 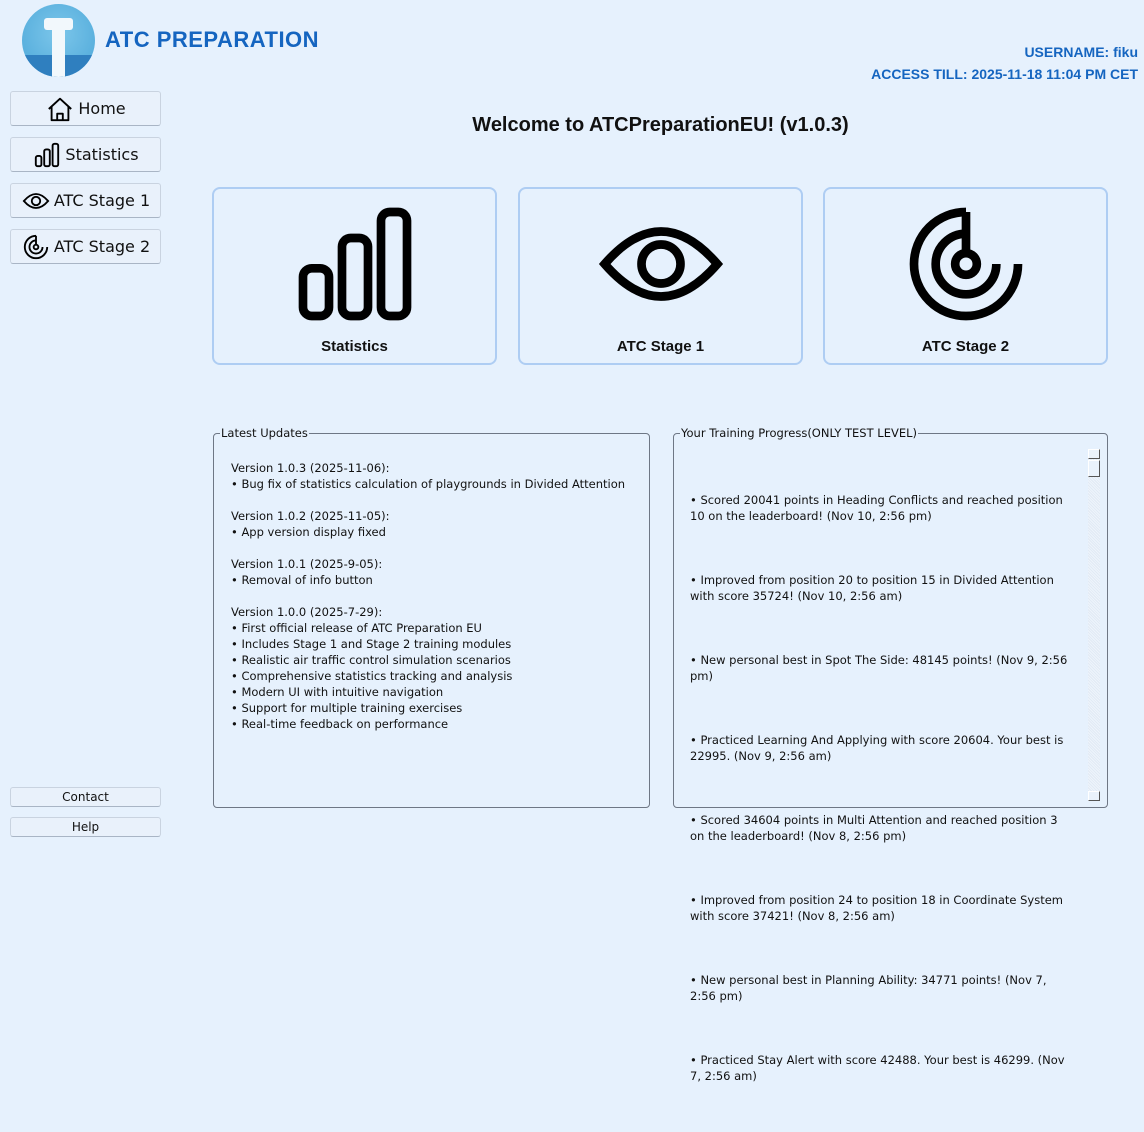 I want to click on sidebar-item-home: Home, so click(x=85, y=108).